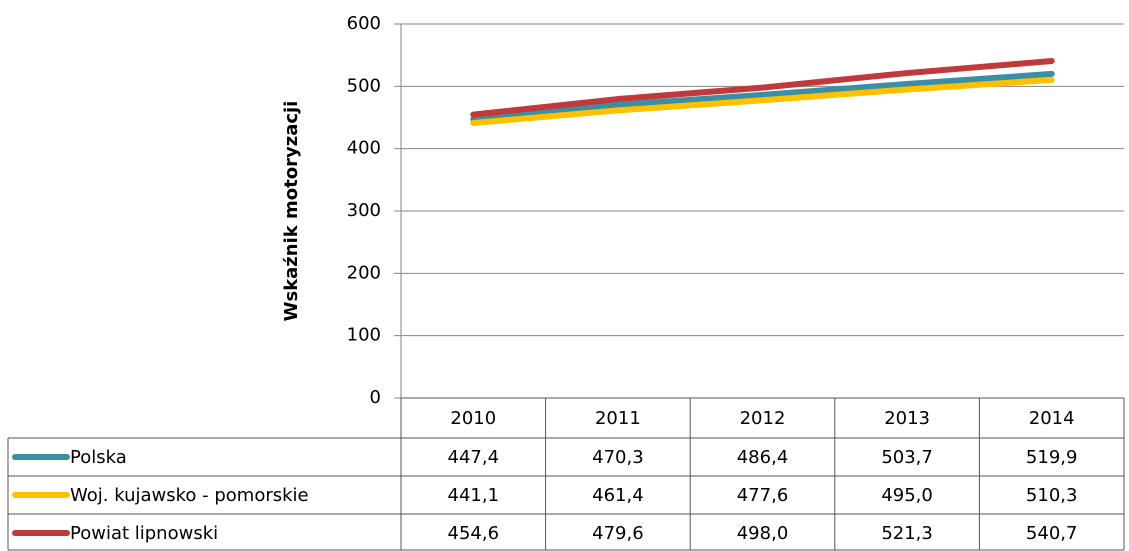 Image resolution: width=1129 pixels, height=551 pixels. Describe the element at coordinates (907, 495) in the screenshot. I see `data-label: 495,0` at that location.